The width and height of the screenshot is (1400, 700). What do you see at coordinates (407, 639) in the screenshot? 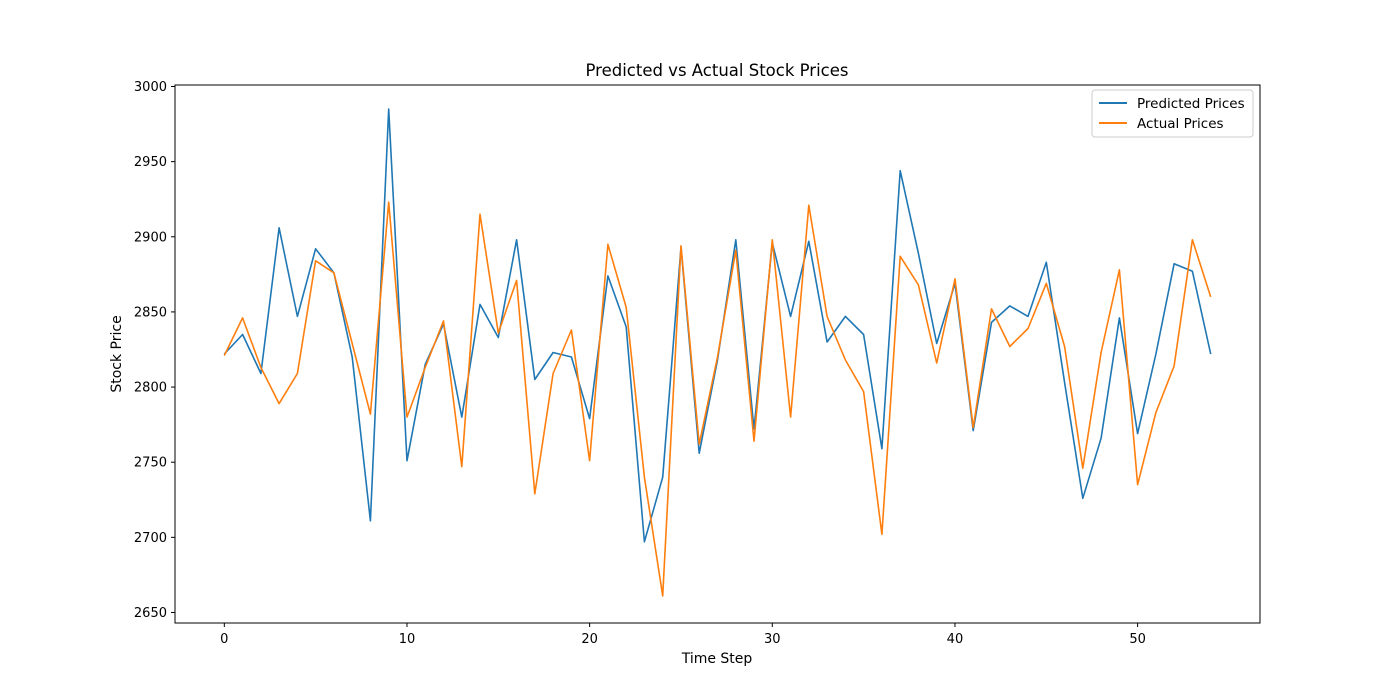
I see `x-tick-label: 10` at bounding box center [407, 639].